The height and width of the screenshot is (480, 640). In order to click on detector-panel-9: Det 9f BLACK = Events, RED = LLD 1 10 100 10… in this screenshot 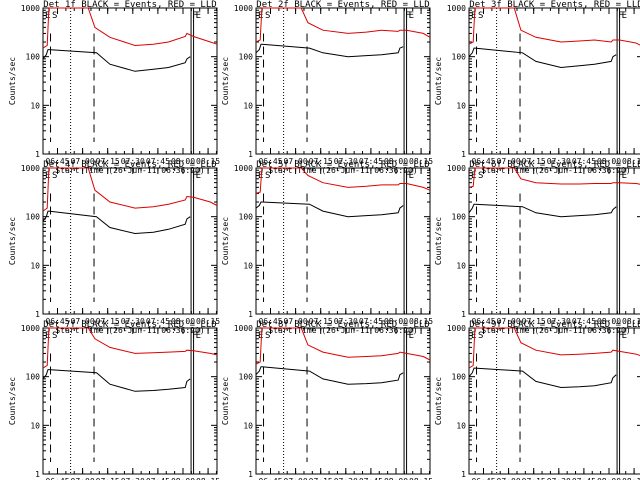, I will do `click(537, 400)`.